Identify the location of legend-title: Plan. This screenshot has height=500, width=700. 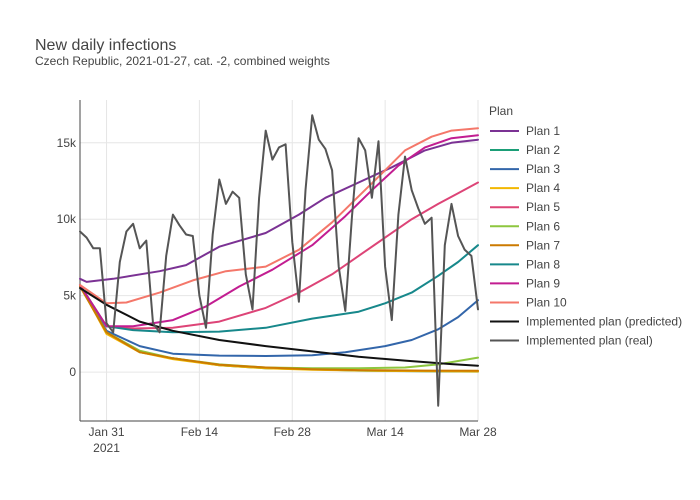
(501, 111).